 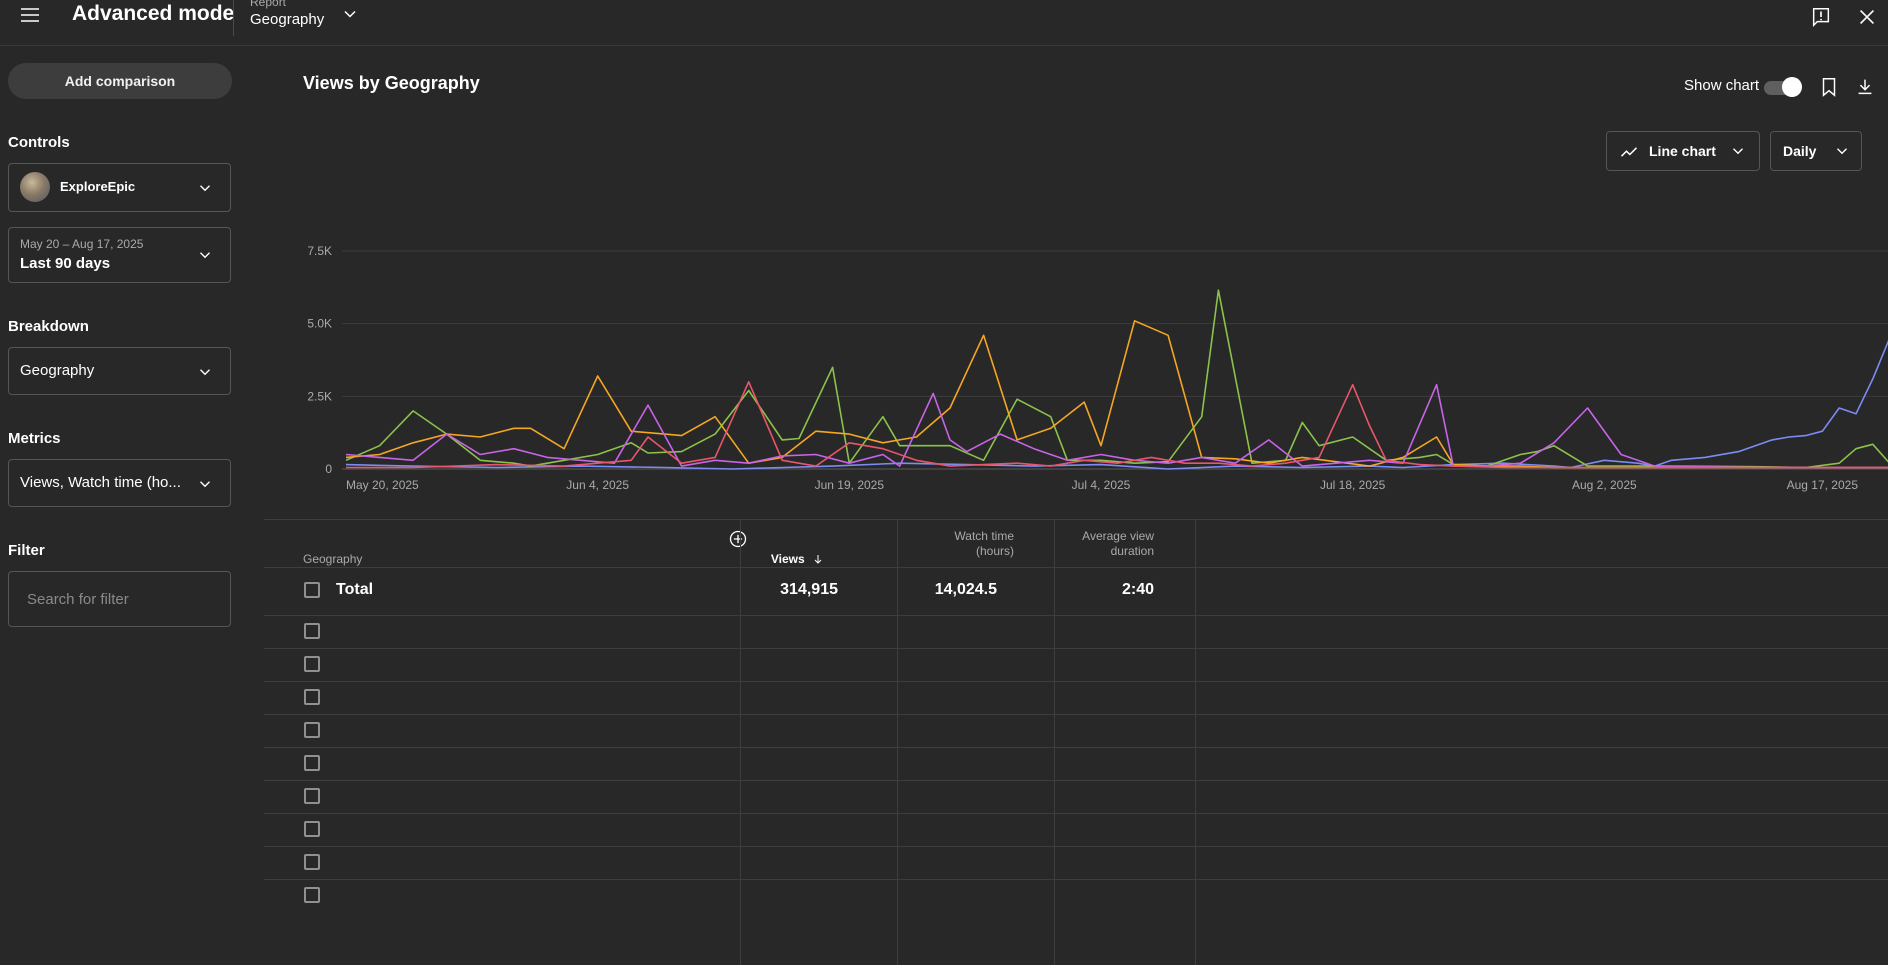 I want to click on arrow-down-icon, so click(x=818, y=559).